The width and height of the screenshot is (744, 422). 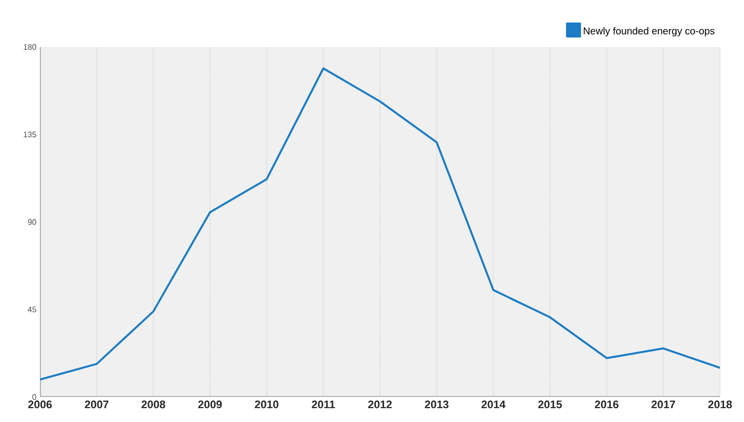 What do you see at coordinates (210, 404) in the screenshot?
I see `x-tick-label: 2009` at bounding box center [210, 404].